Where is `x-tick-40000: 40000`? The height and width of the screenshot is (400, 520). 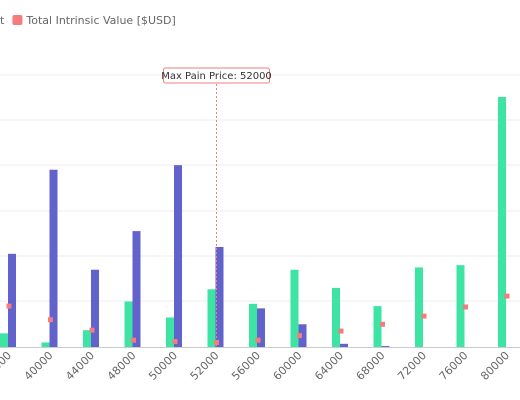 x-tick-40000: 40000 is located at coordinates (39, 366).